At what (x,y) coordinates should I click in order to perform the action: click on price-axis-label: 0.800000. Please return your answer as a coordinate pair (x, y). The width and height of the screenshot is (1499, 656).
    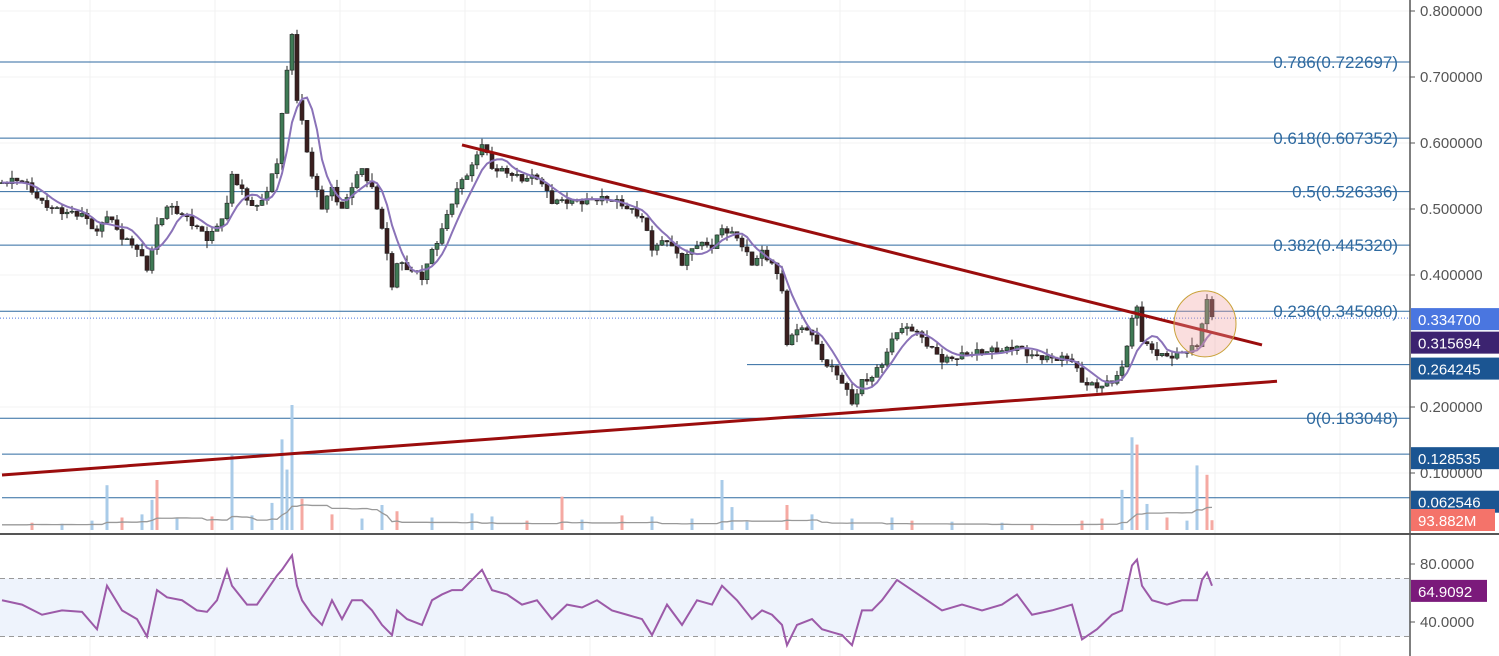
    Looking at the image, I should click on (1451, 11).